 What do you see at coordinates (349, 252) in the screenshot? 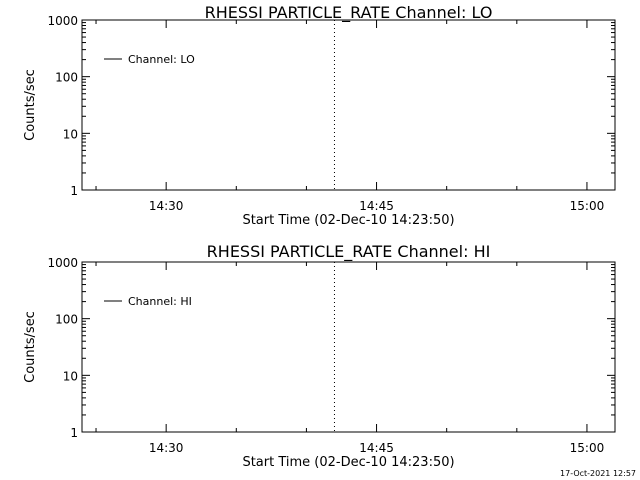
I see `chart-title: RHESSI PARTICLE_RATE Channel: HI` at bounding box center [349, 252].